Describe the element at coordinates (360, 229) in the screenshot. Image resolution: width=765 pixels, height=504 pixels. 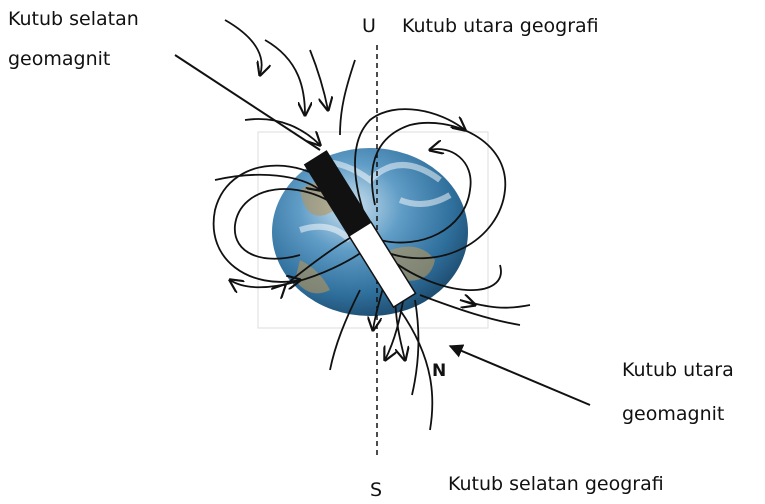
I see `bar-magnet` at that location.